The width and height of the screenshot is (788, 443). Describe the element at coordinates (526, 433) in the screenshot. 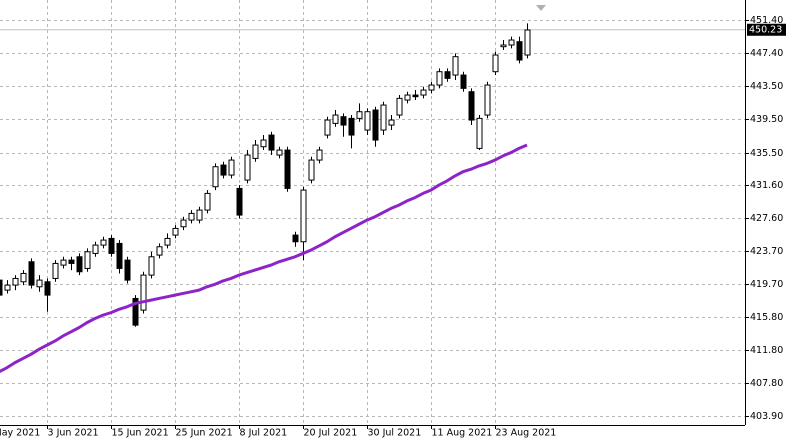

I see `x-tick-label: 23 Aug 2021` at that location.